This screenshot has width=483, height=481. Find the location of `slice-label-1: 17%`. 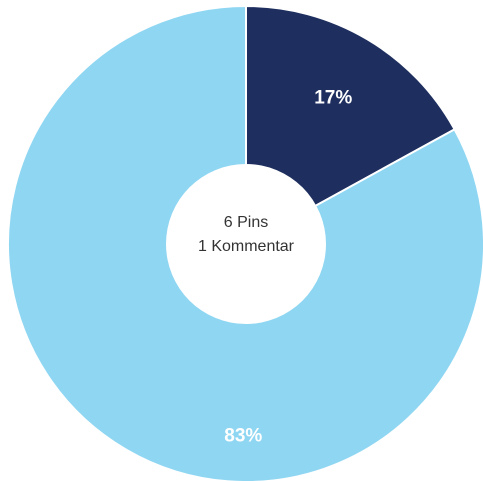

slice-label-1: 17% is located at coordinates (333, 98).